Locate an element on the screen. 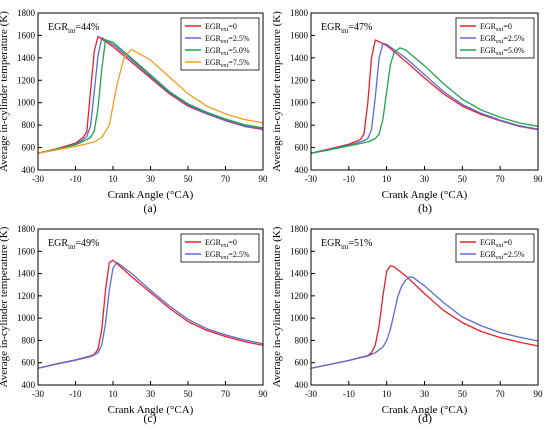  x-tick-label: 50 is located at coordinates (463, 179).